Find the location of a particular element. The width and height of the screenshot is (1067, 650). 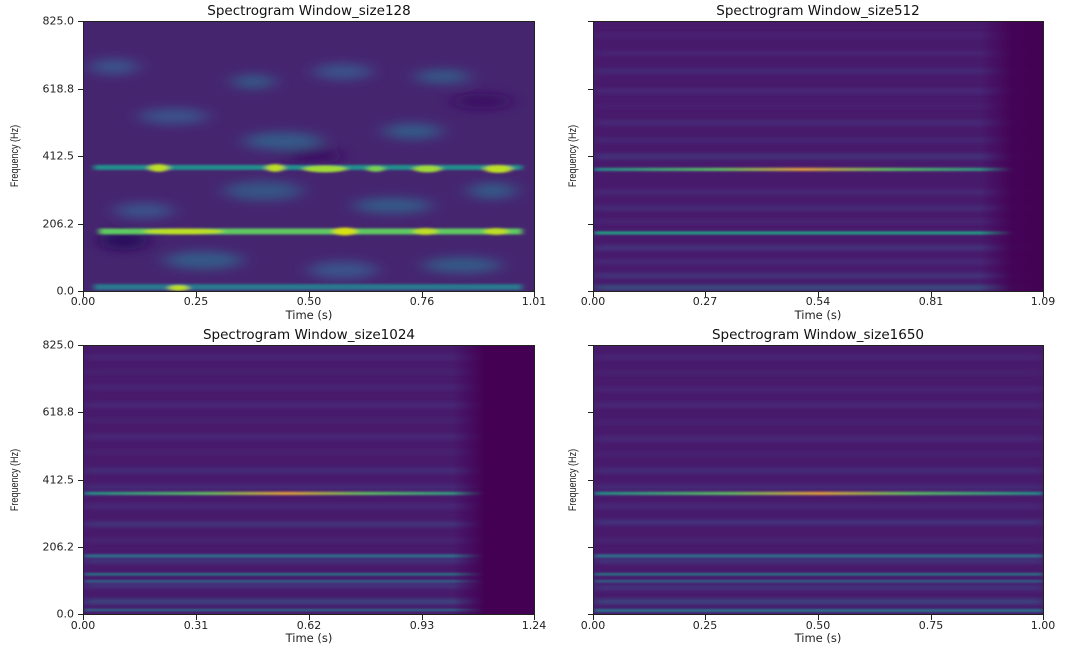

x-tick-label: 1.00 is located at coordinates (1043, 625).